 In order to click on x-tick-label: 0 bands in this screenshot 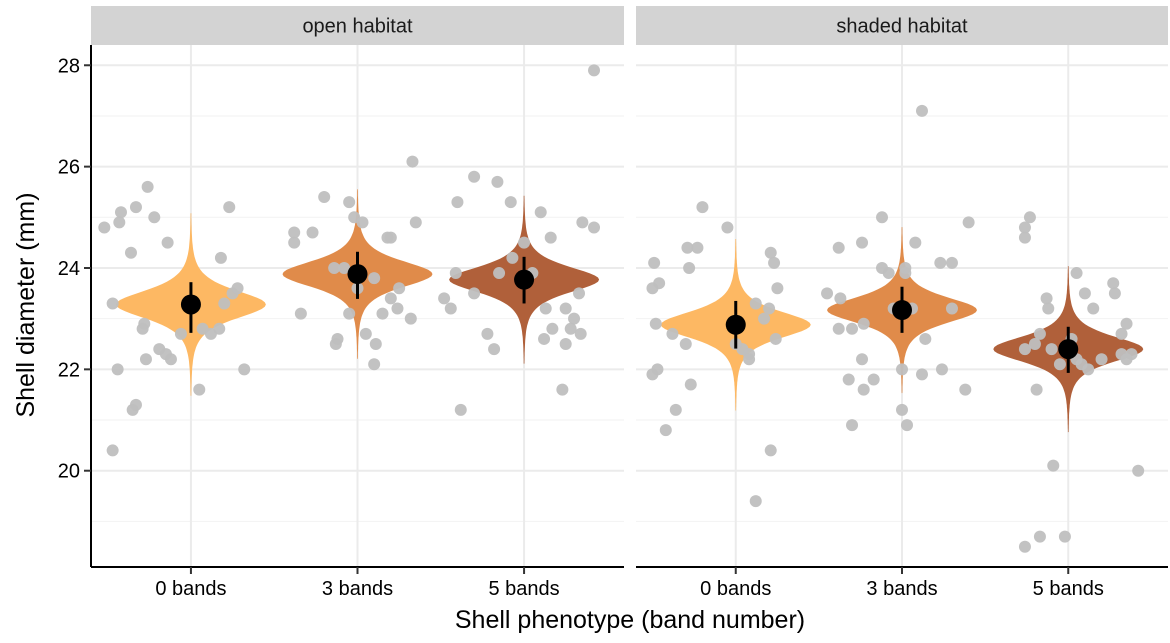, I will do `click(735, 589)`.